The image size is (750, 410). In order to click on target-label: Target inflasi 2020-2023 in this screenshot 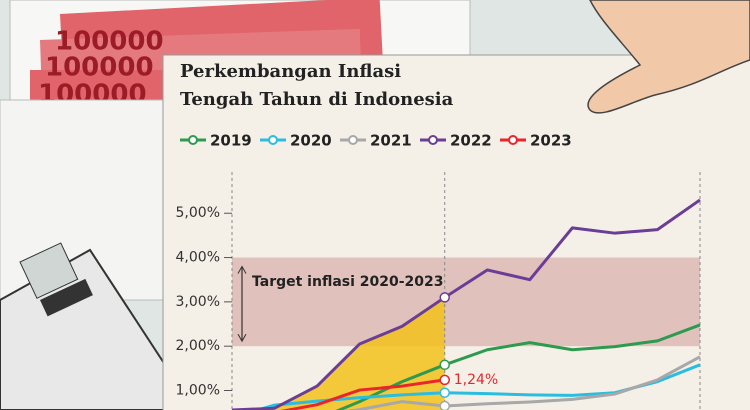, I will do `click(348, 282)`.